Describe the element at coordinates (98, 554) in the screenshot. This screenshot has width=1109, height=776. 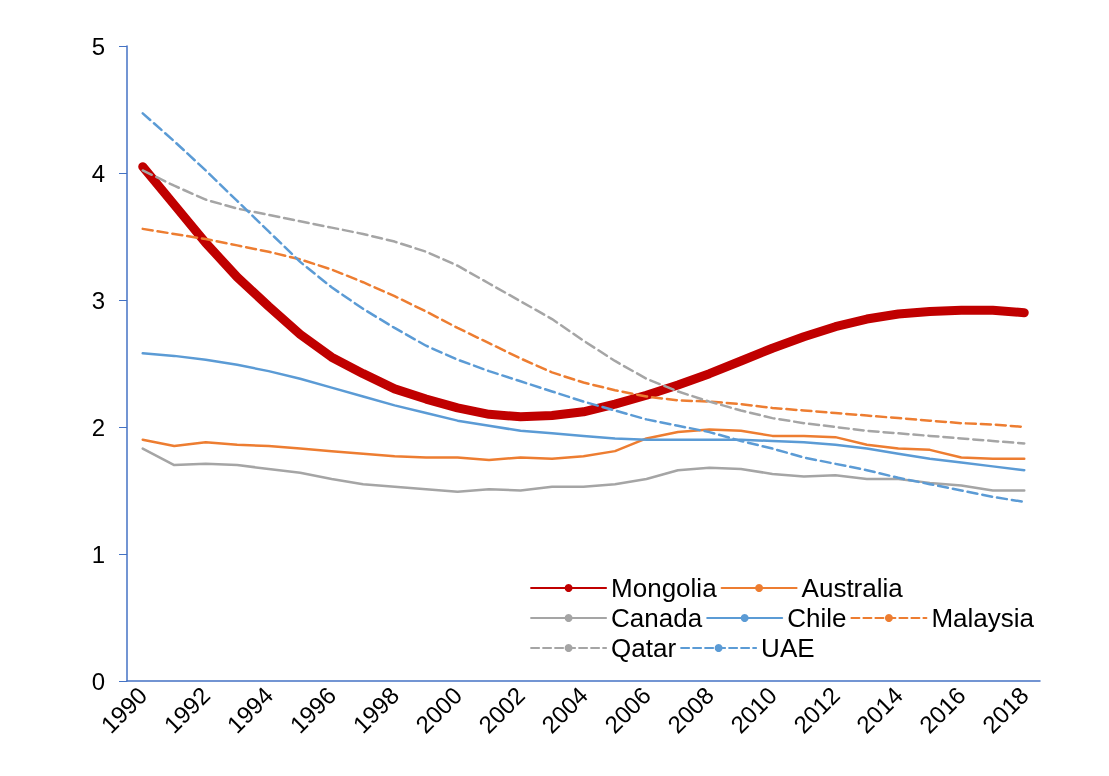
I see `y-tick-label: 1` at that location.